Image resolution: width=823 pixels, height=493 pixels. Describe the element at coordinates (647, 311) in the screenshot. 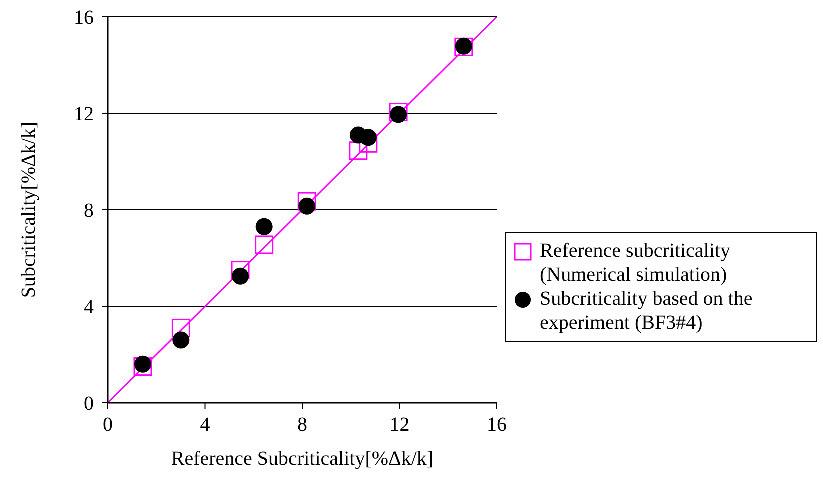

I see `legend-label: Subcriticality based on the experiment (BF3#4)` at that location.